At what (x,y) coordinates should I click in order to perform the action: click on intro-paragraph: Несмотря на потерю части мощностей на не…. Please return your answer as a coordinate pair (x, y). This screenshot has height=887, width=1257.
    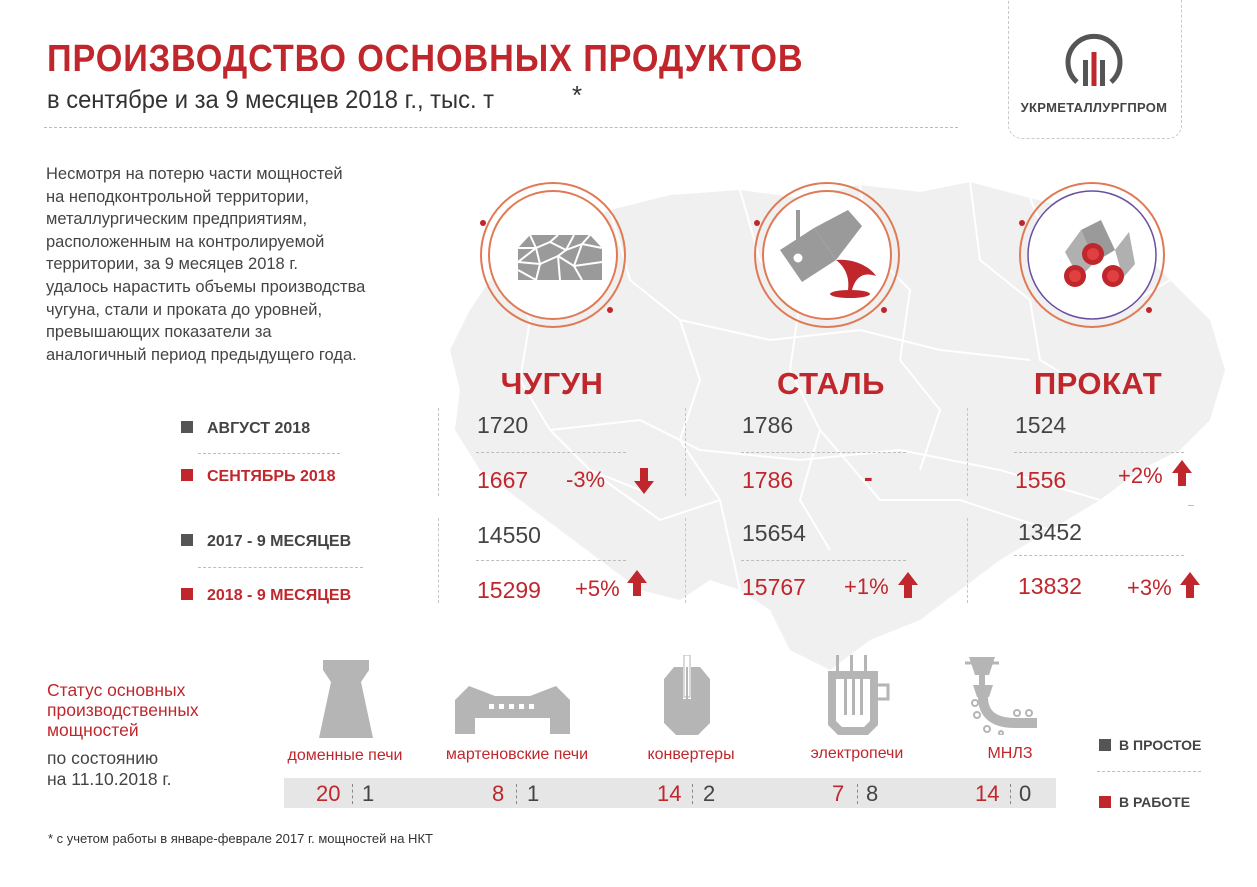
    Looking at the image, I should click on (206, 264).